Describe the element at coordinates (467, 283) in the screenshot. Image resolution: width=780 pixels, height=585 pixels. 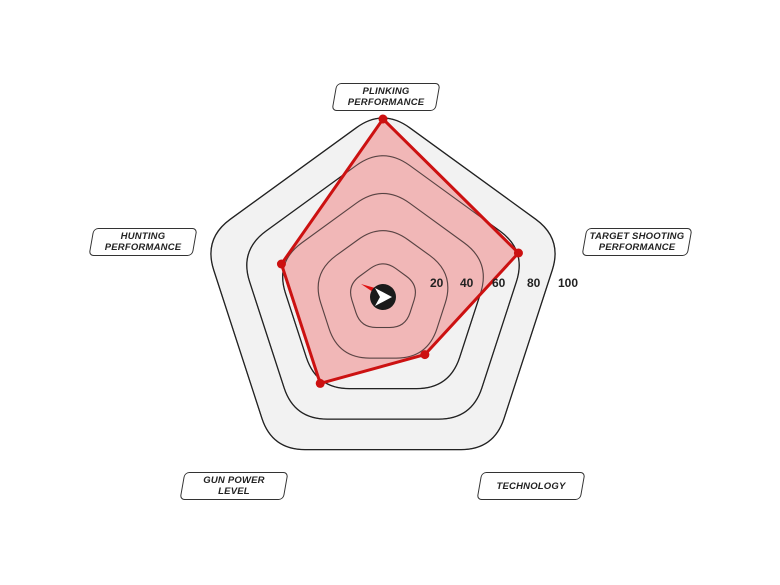
I see `tick-label-40: 40` at that location.